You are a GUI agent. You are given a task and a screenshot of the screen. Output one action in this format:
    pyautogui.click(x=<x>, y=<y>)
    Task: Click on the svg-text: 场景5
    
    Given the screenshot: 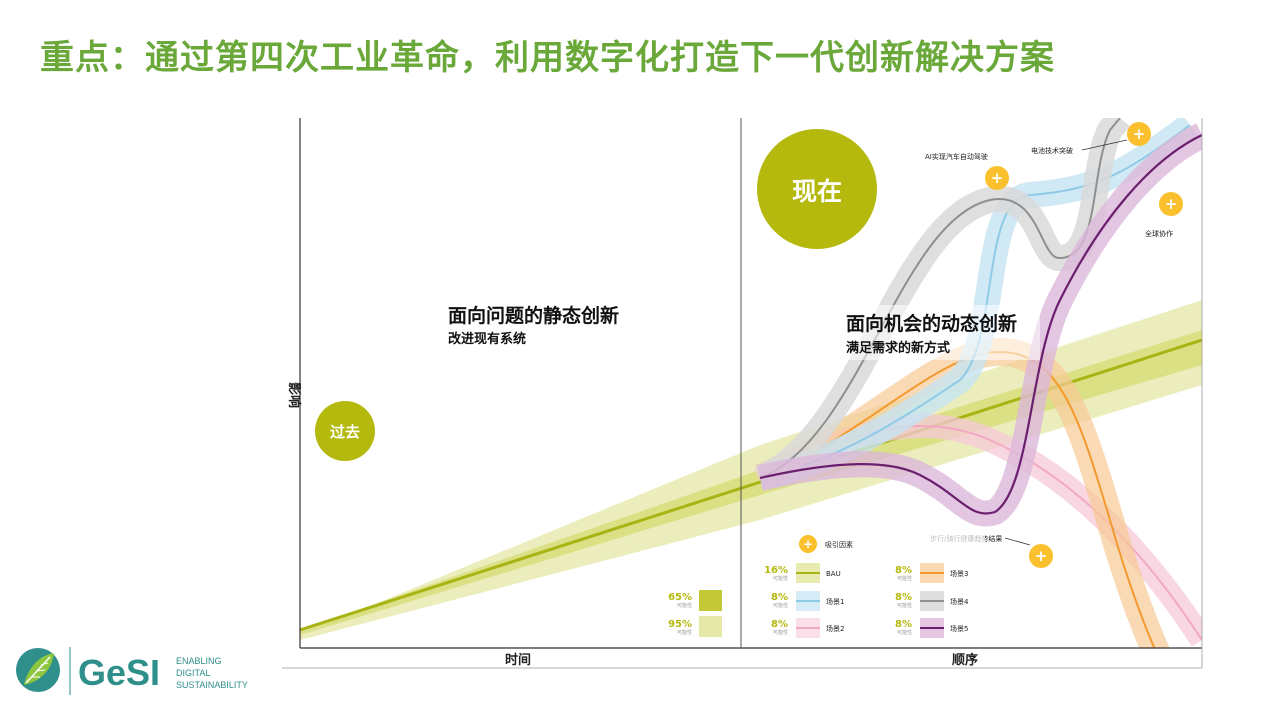 What is the action you would take?
    pyautogui.click(x=959, y=628)
    